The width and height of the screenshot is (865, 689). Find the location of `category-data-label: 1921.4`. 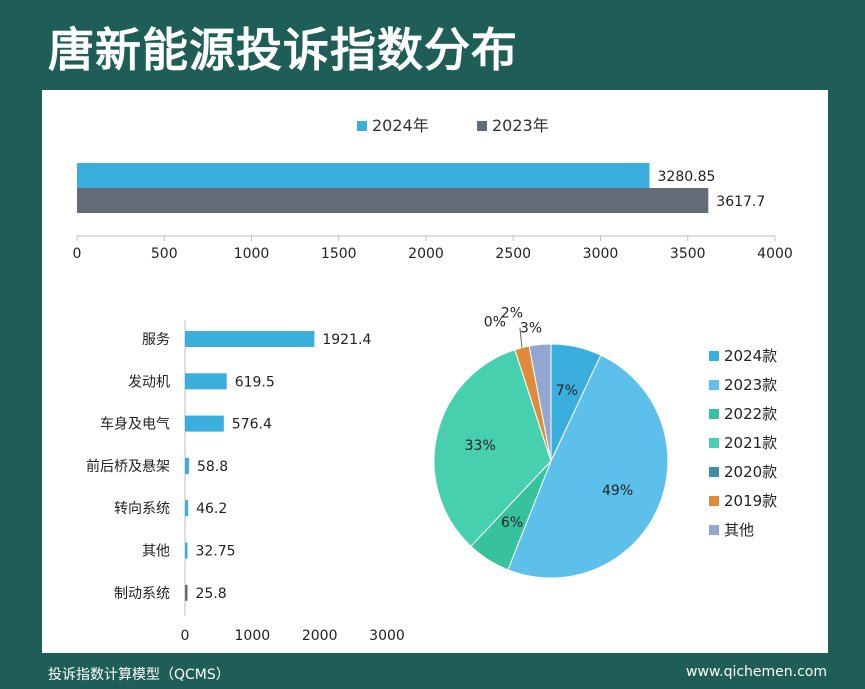

category-data-label: 1921.4 is located at coordinates (346, 340).